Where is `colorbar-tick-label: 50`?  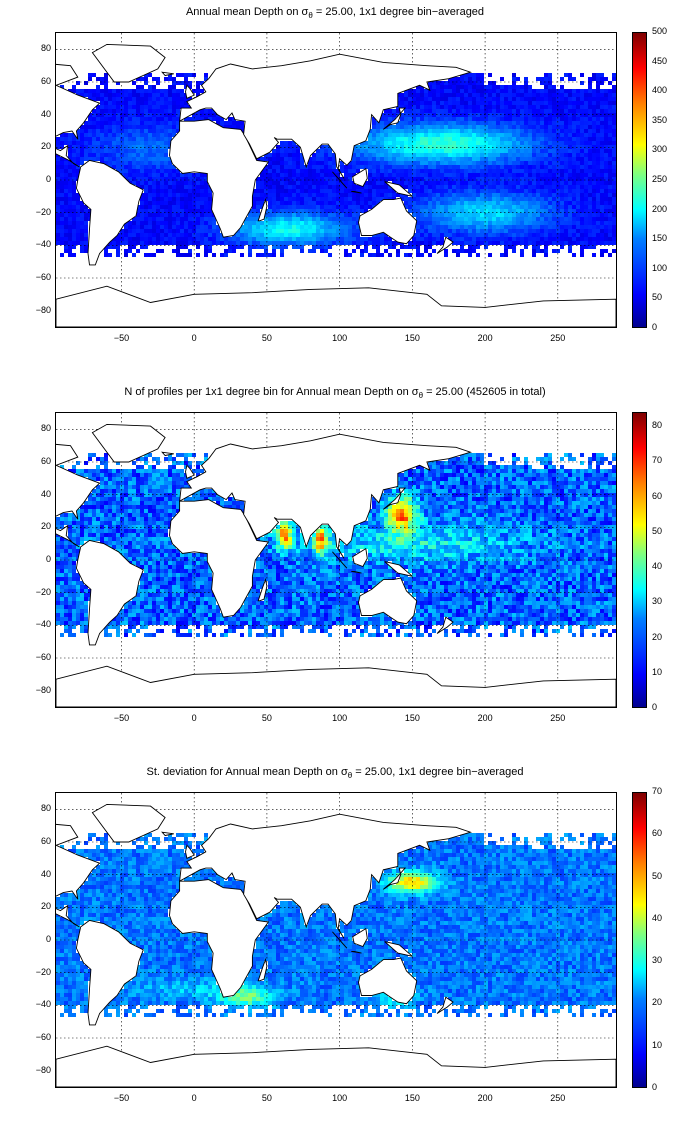
colorbar-tick-label: 50 is located at coordinates (657, 875).